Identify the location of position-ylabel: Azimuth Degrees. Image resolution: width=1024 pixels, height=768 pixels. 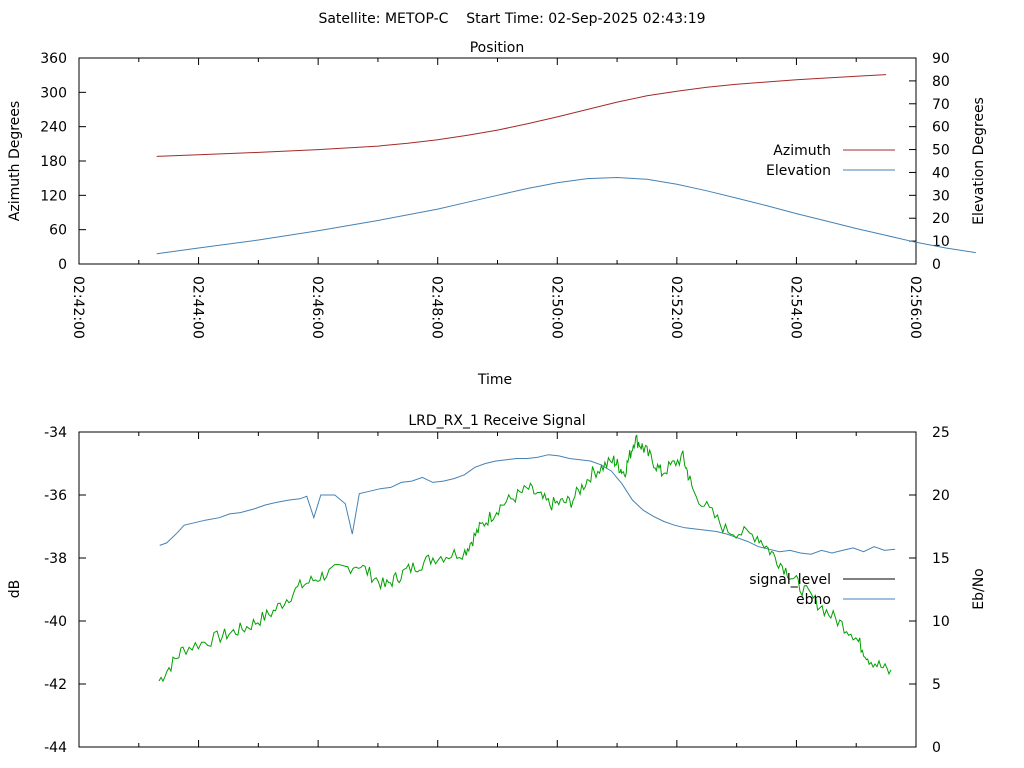
(15, 161).